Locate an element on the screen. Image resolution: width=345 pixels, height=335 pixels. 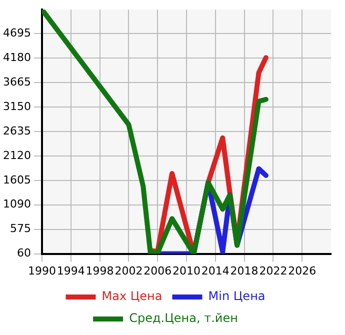
x-tick-label: 2002 is located at coordinates (128, 271).